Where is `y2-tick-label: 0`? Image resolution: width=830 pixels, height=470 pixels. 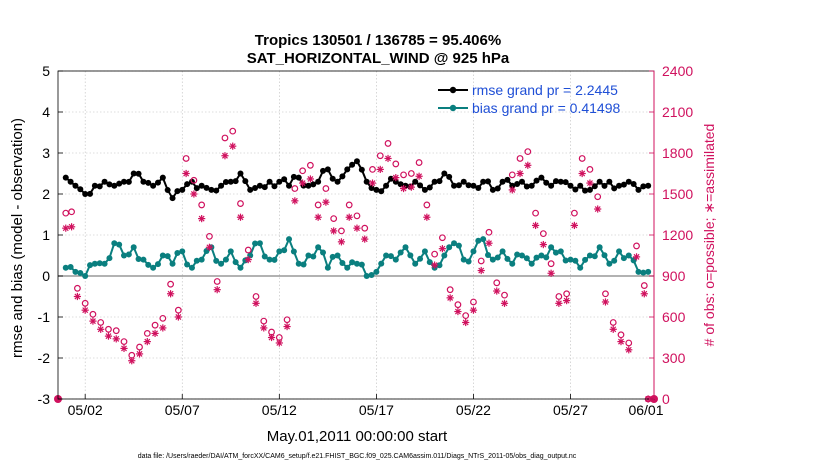
y2-tick-label: 0 is located at coordinates (666, 399).